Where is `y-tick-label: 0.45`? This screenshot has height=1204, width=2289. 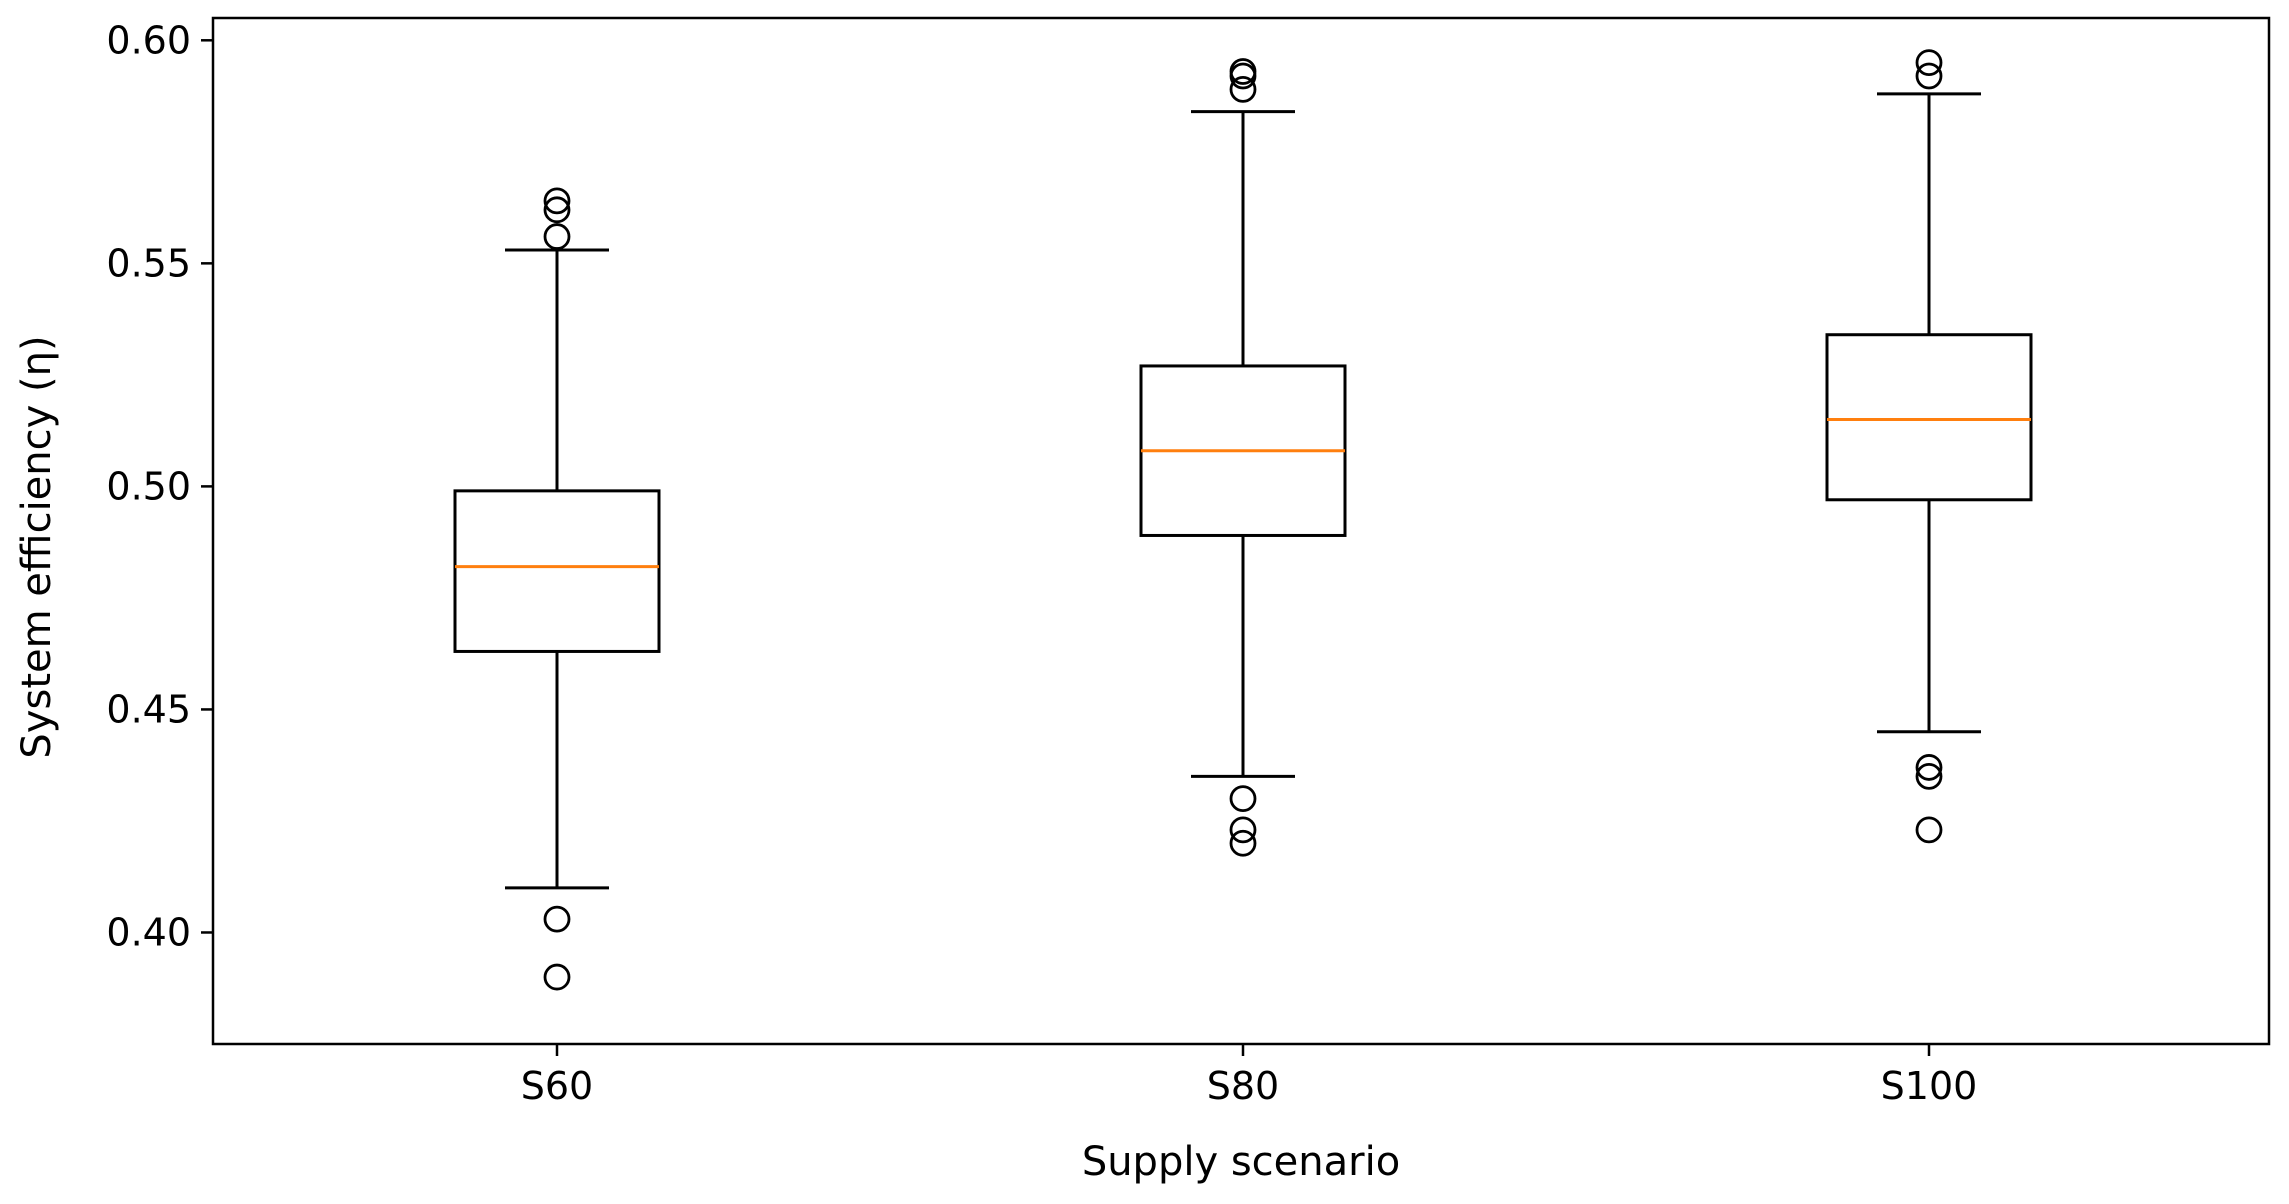 y-tick-label: 0.45 is located at coordinates (148, 709).